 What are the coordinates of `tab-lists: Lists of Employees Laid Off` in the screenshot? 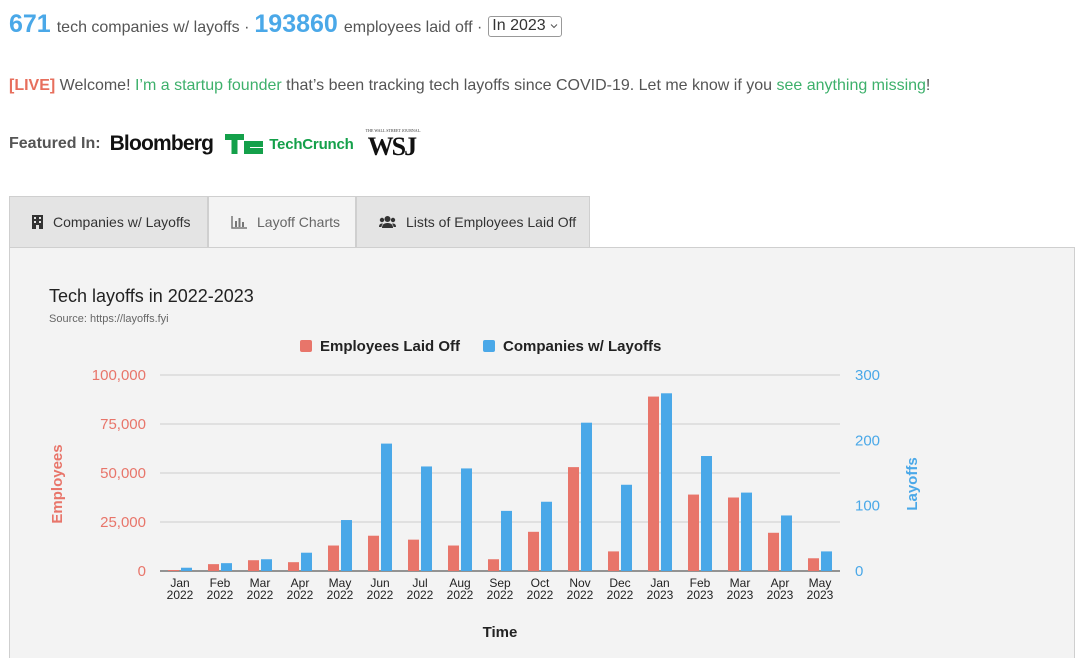 It's located at (473, 221).